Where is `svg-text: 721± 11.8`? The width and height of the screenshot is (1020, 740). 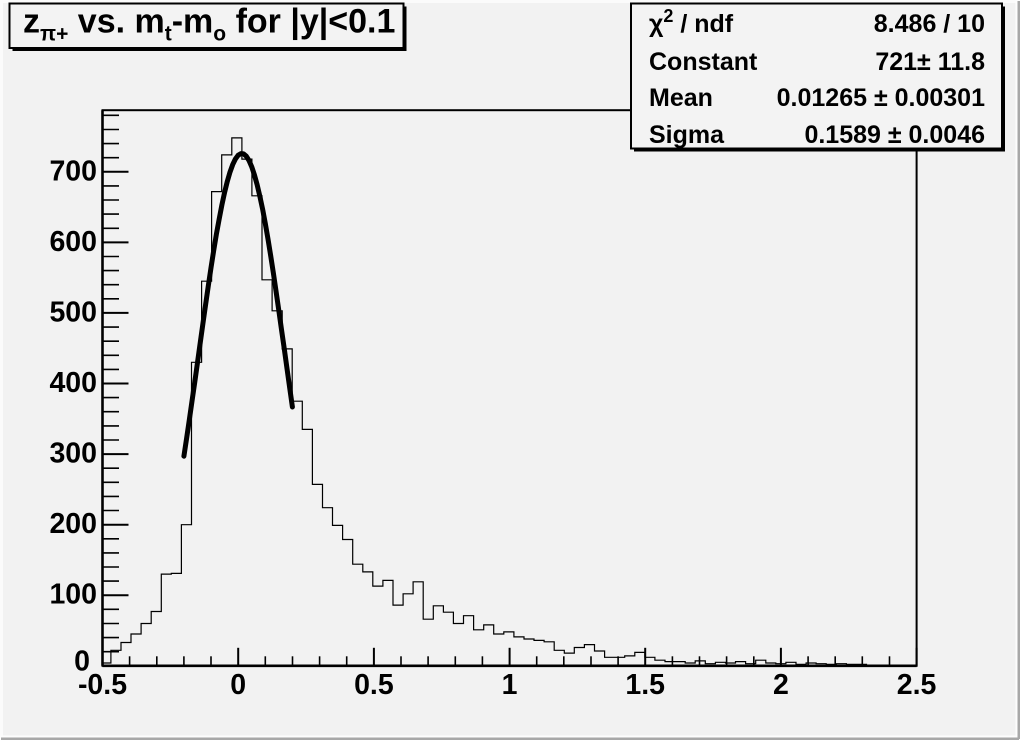
svg-text: 721± 11.8 is located at coordinates (930, 62).